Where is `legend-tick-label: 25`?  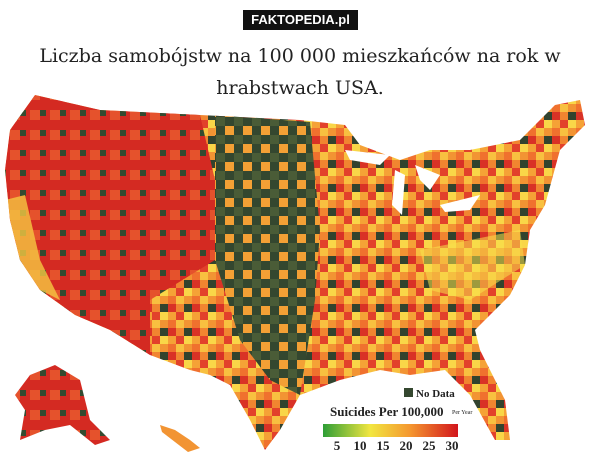
legend-tick-label: 25 is located at coordinates (430, 445).